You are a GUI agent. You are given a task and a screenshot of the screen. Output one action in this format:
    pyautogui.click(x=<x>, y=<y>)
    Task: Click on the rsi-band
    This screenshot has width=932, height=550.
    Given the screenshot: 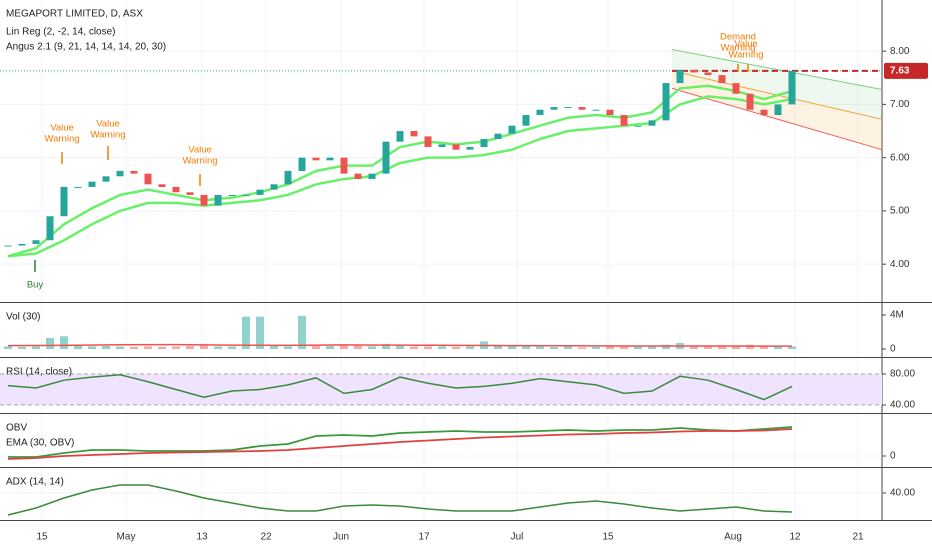 What is the action you would take?
    pyautogui.click(x=441, y=389)
    